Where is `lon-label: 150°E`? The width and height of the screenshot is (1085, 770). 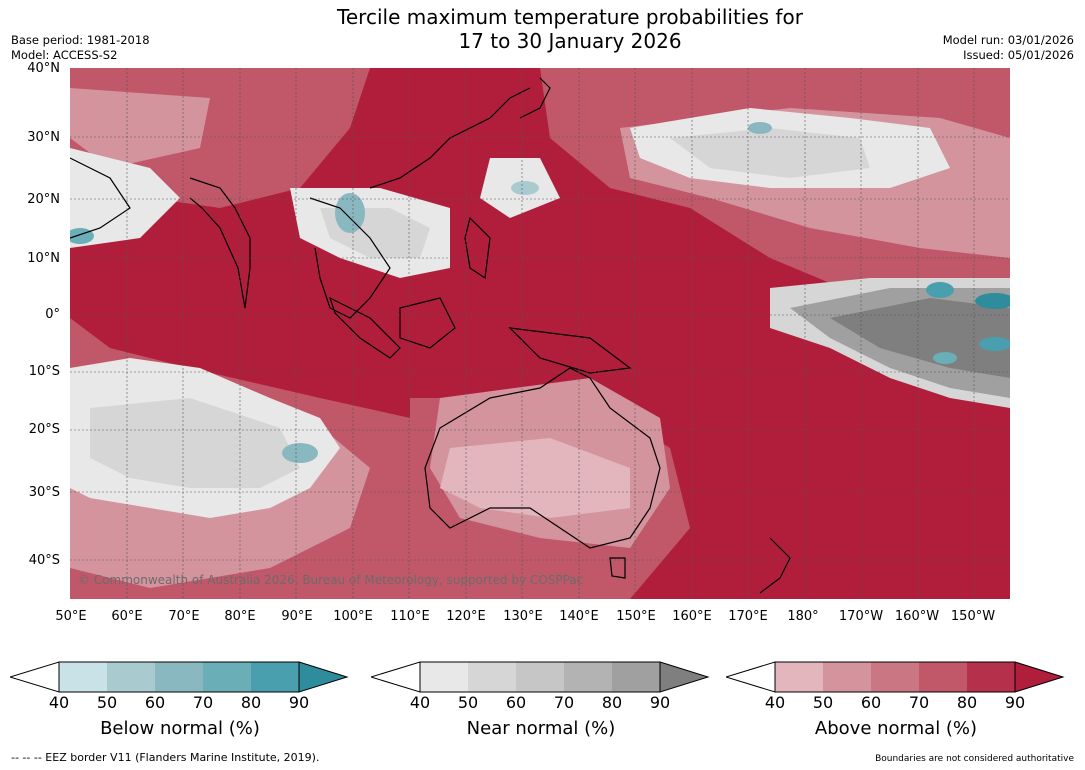
lon-label: 150°E is located at coordinates (636, 616).